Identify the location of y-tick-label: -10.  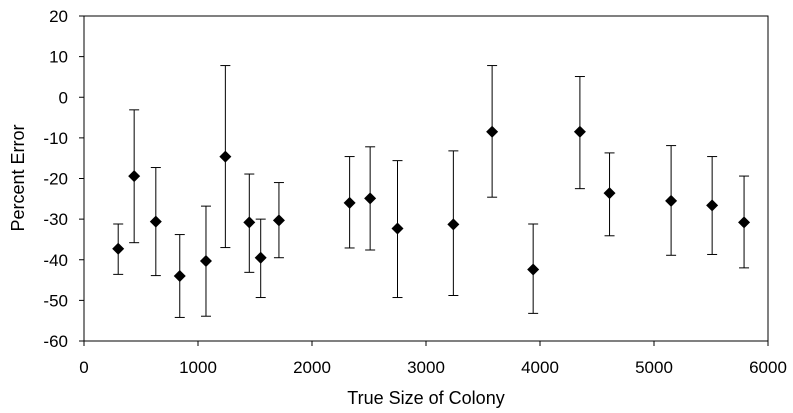
(55, 138).